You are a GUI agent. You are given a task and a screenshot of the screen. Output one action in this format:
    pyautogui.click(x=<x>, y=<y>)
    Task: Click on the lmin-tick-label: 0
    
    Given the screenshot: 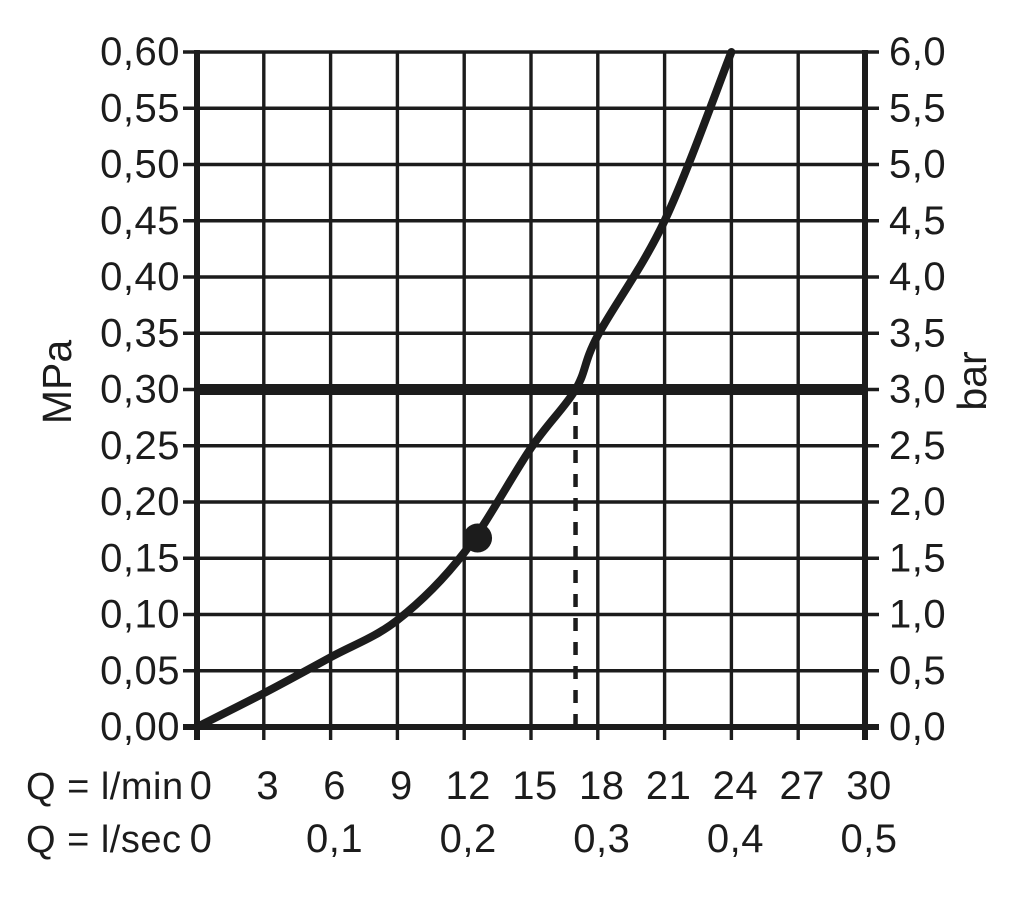 What is the action you would take?
    pyautogui.click(x=201, y=786)
    